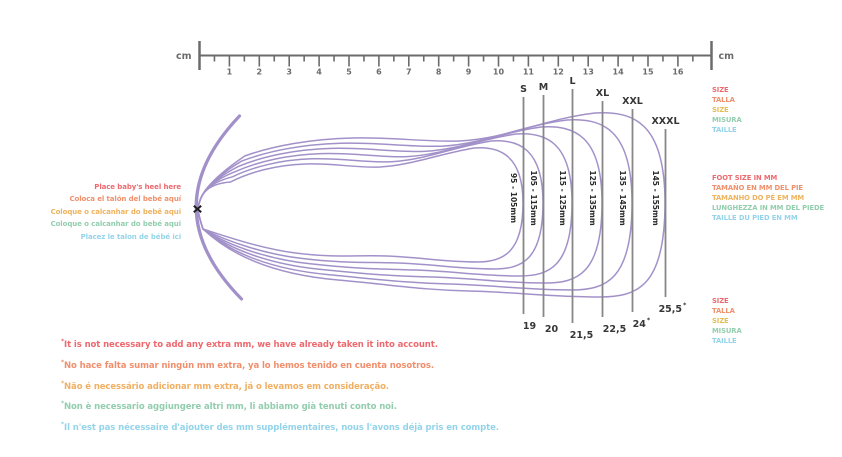 The image size is (842, 457). I want to click on legend-size-top-block: SIZE TALLA SIZE MISURA TAILLE, so click(727, 110).